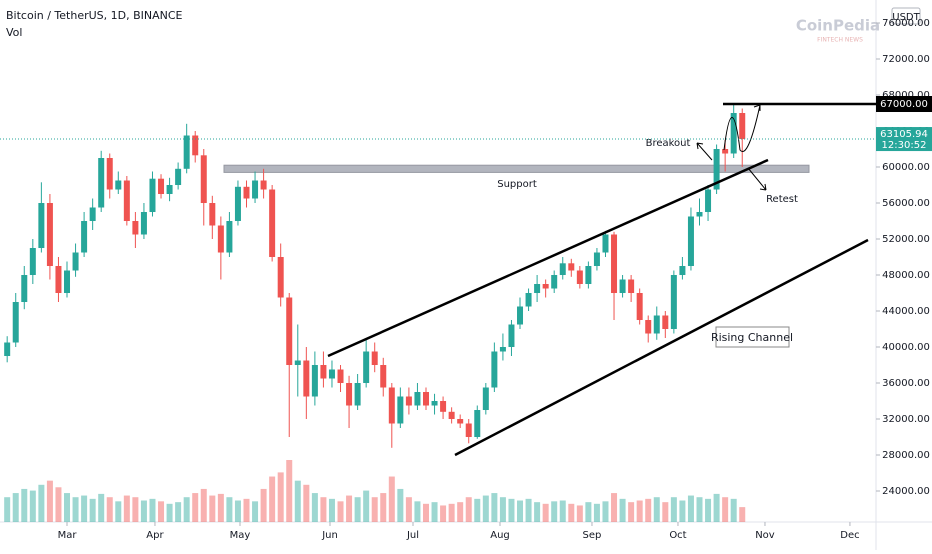 Image resolution: width=932 pixels, height=554 pixels. What do you see at coordinates (412, 535) in the screenshot?
I see `x-tick-label: Jul` at bounding box center [412, 535].